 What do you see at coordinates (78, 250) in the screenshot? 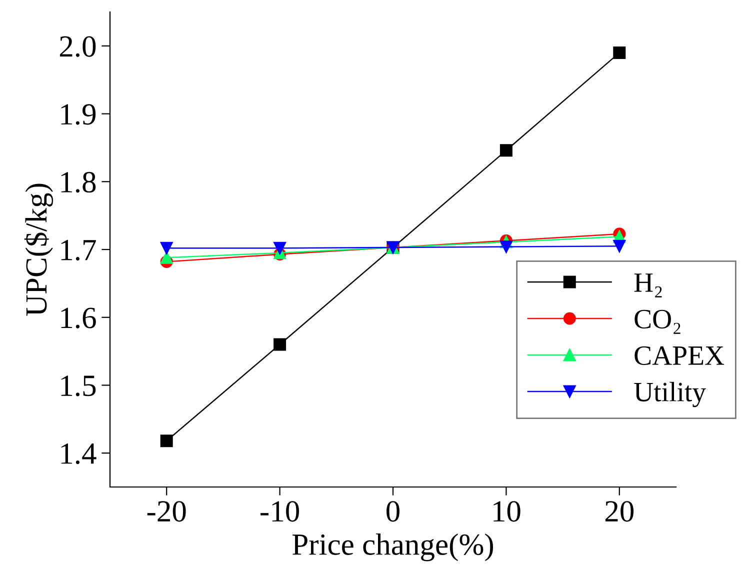
I see `y-tick-label: 1.7` at bounding box center [78, 250].